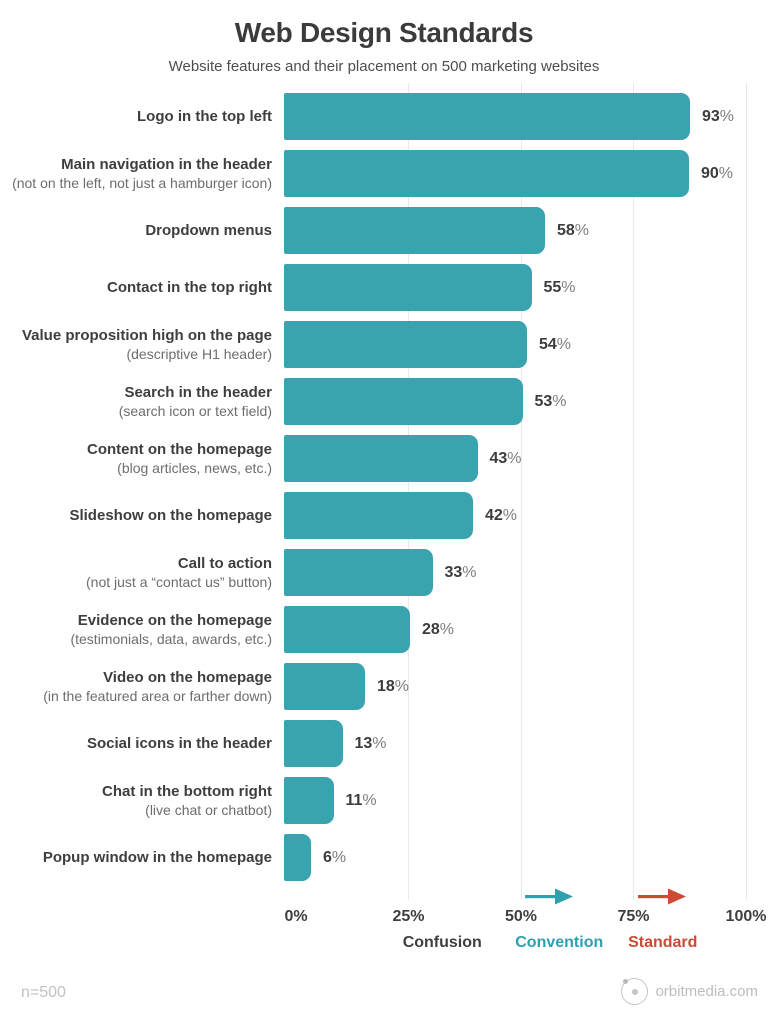 The height and width of the screenshot is (1024, 768). Describe the element at coordinates (208, 230) in the screenshot. I see `bar-label: Dropdown menus` at that location.